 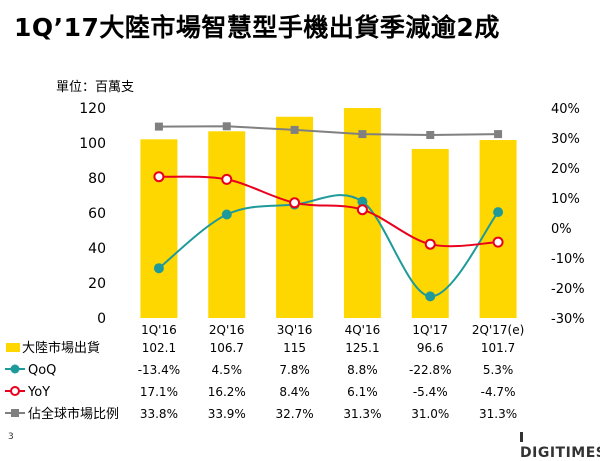 What do you see at coordinates (295, 414) in the screenshot?
I see `table-cell: 32.7%` at bounding box center [295, 414].